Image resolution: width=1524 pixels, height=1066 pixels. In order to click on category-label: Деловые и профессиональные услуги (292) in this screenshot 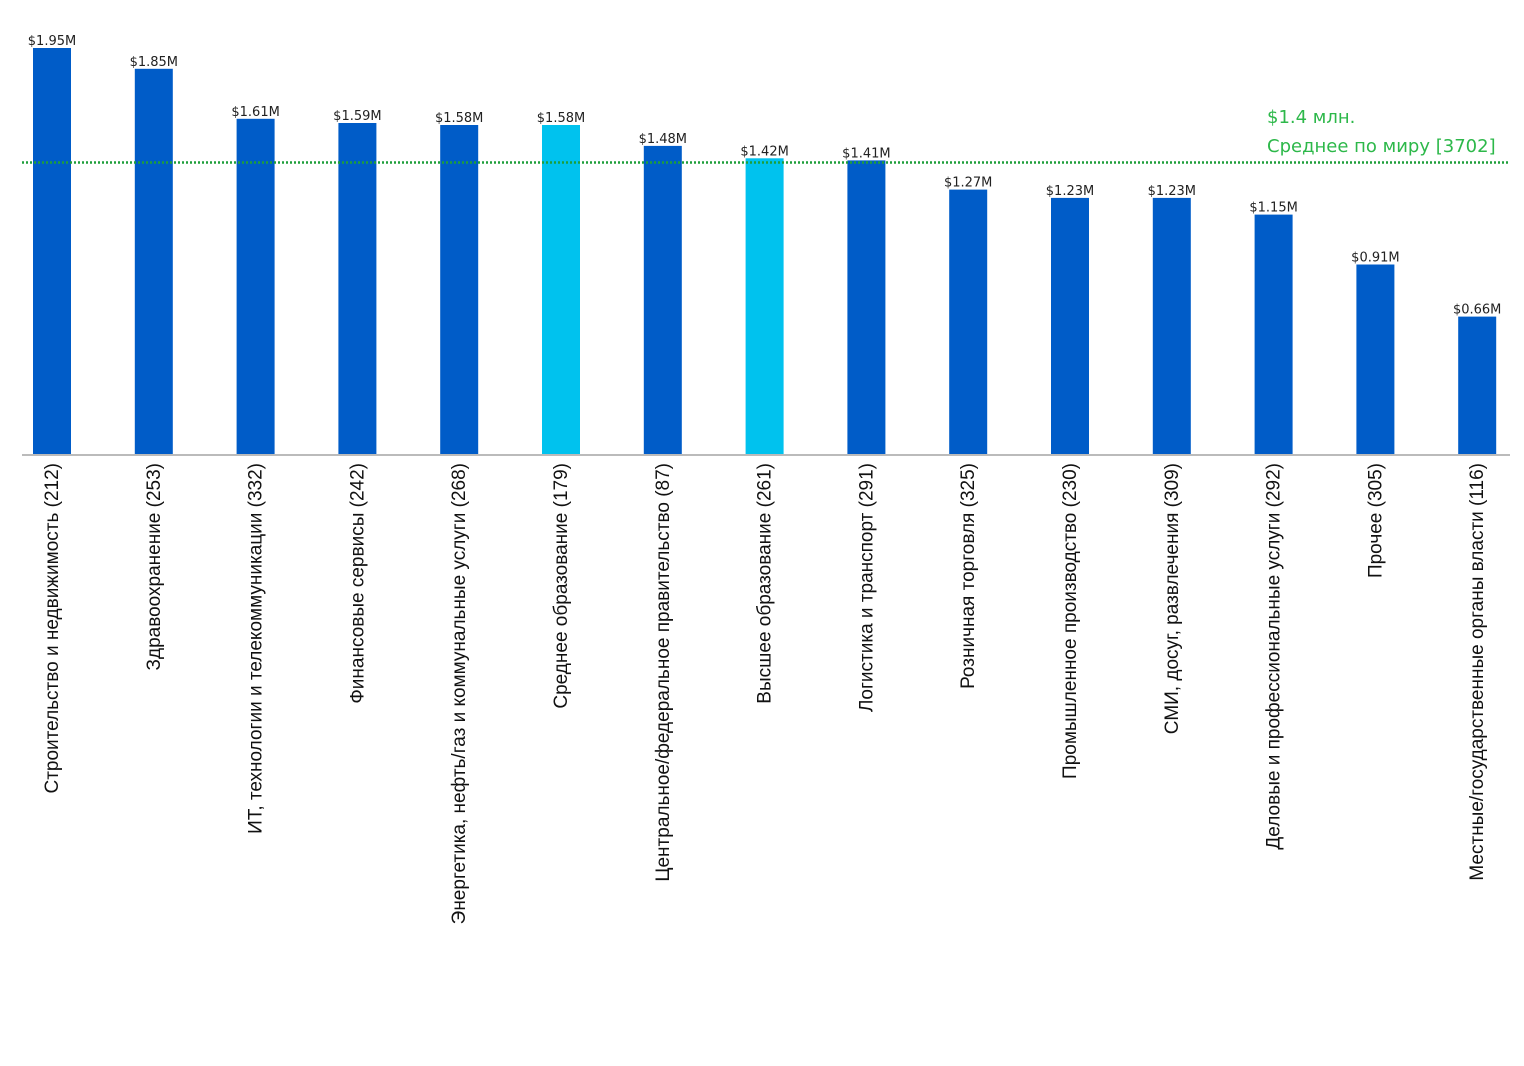, I will do `click(1274, 656)`.